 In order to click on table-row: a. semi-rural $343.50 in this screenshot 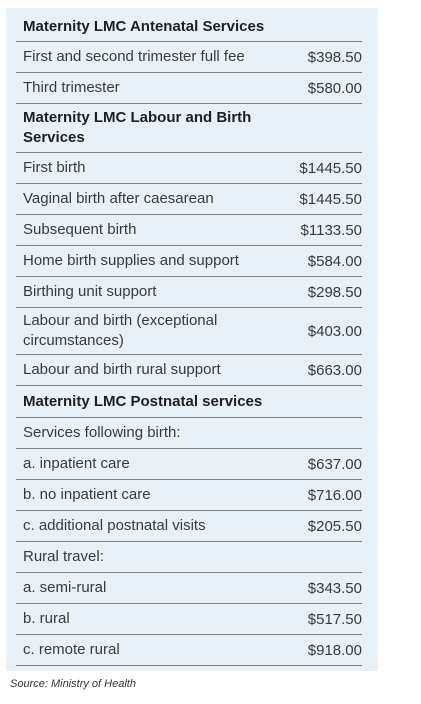, I will do `click(189, 587)`.